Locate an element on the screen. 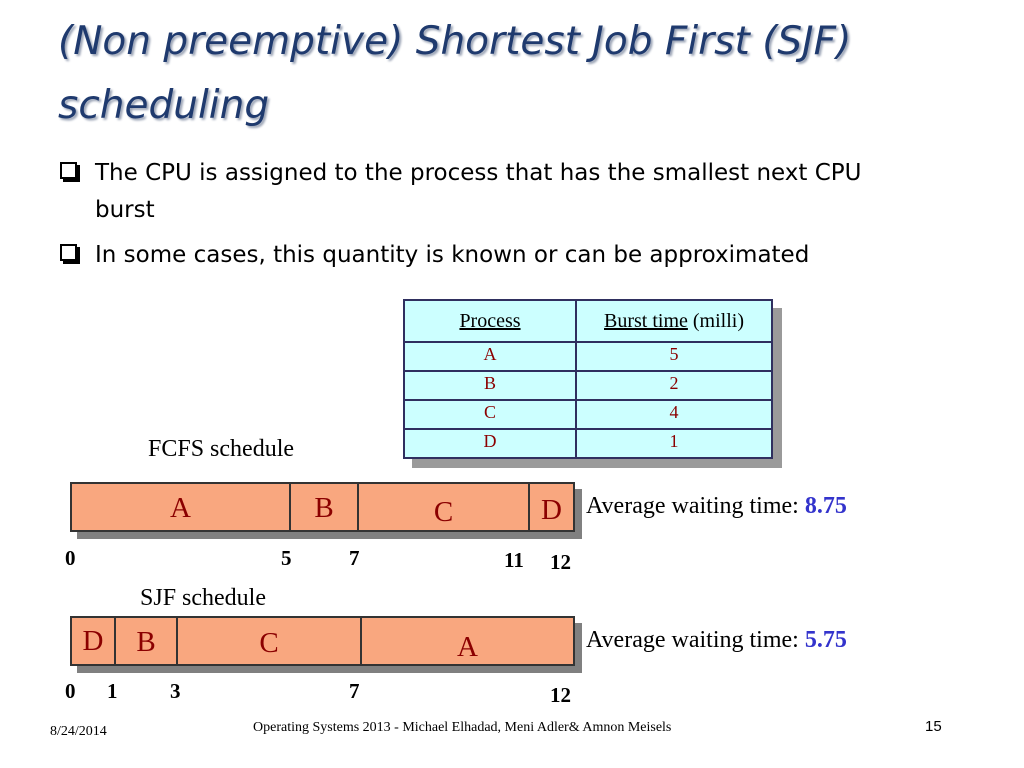 The width and height of the screenshot is (1024, 768). fcfs-segment-b: B is located at coordinates (325, 507).